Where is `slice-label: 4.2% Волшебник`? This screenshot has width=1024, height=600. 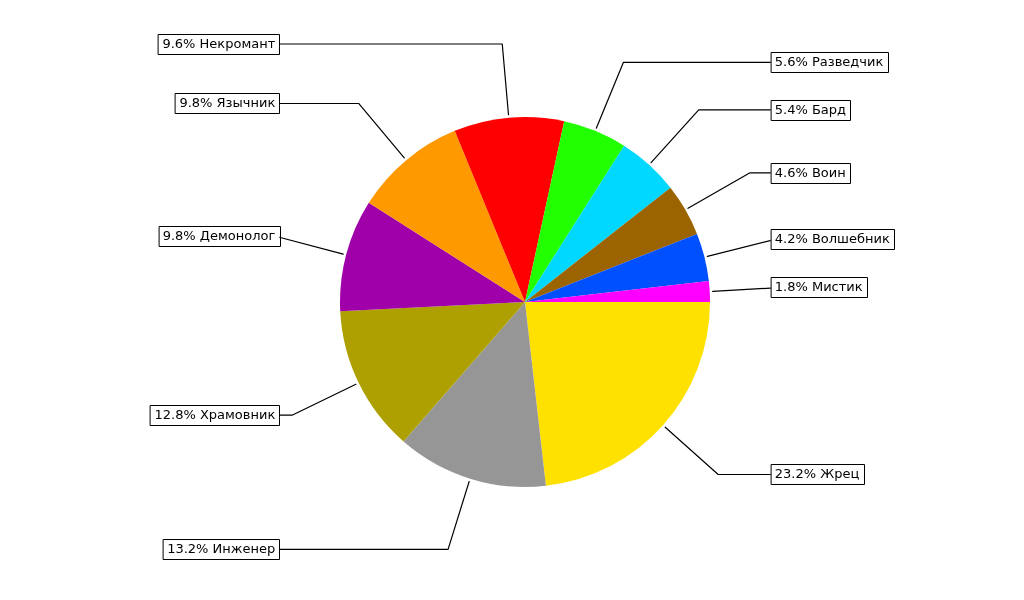
slice-label: 4.2% Волшебник is located at coordinates (832, 239).